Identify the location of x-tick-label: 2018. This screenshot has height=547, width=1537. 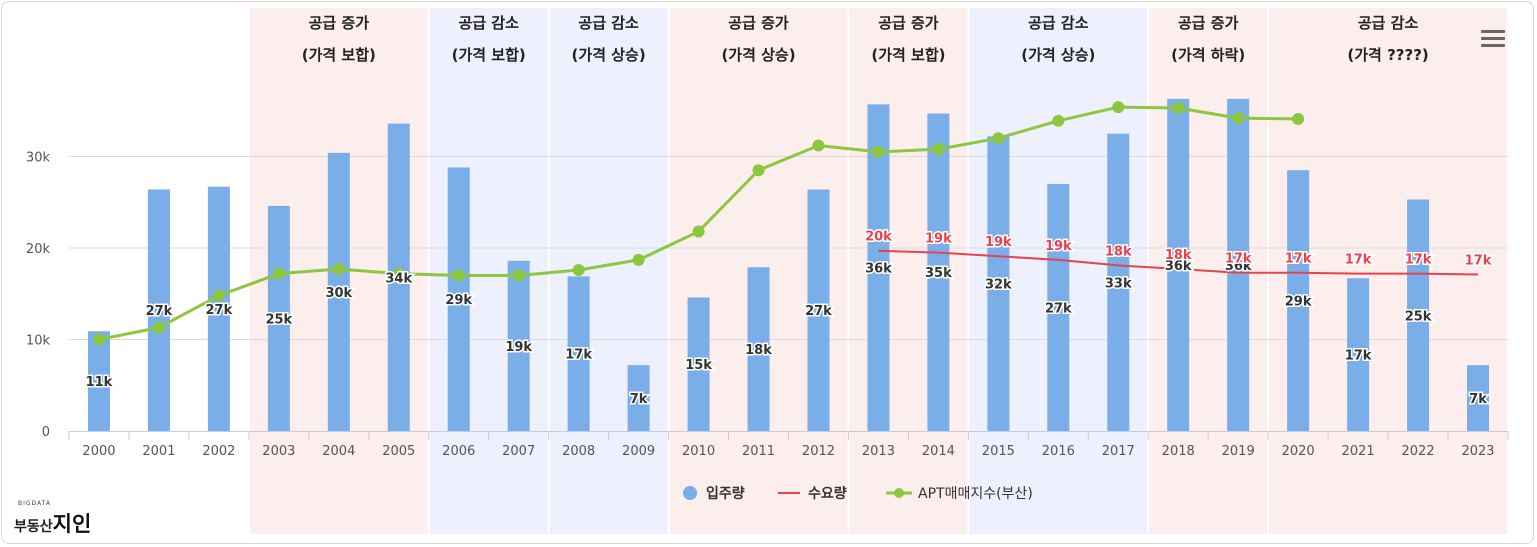
(1178, 451).